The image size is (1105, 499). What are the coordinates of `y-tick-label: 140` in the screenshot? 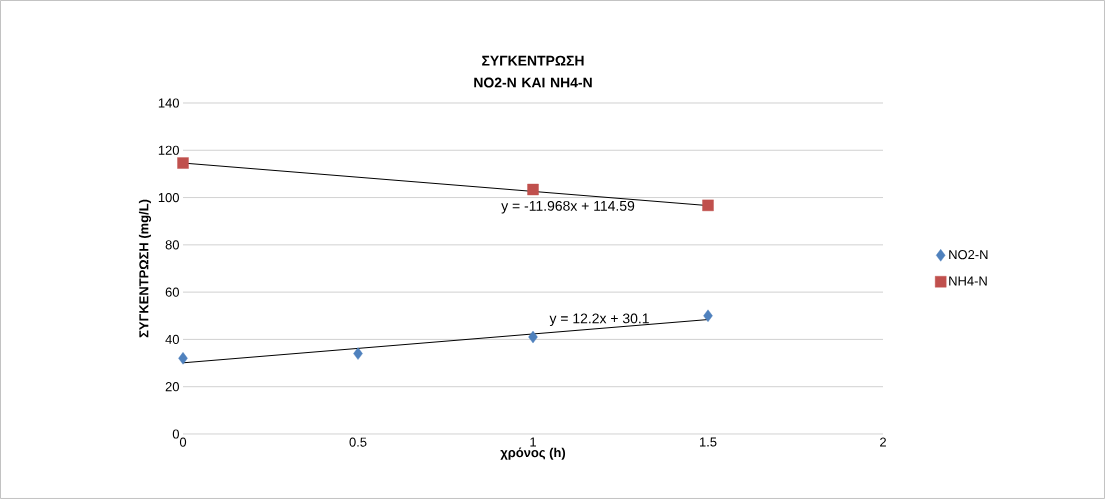 It's located at (168, 103).